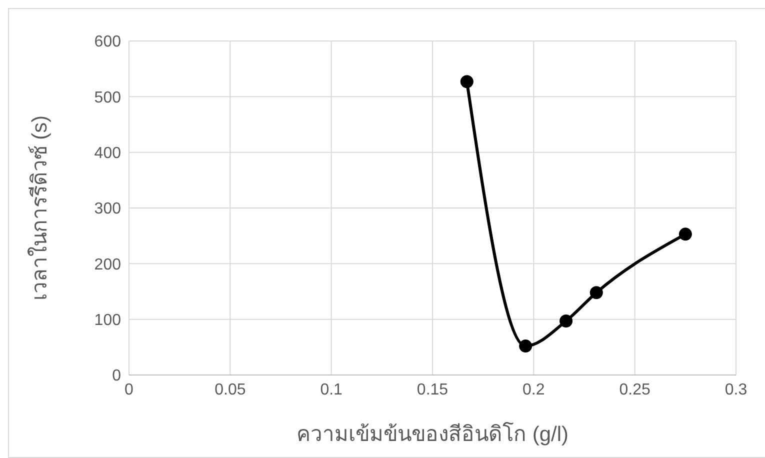 This screenshot has height=458, width=765. Describe the element at coordinates (39, 208) in the screenshot. I see `y-axis-title: เวลาในการรีดิวซ์ (s)` at that location.